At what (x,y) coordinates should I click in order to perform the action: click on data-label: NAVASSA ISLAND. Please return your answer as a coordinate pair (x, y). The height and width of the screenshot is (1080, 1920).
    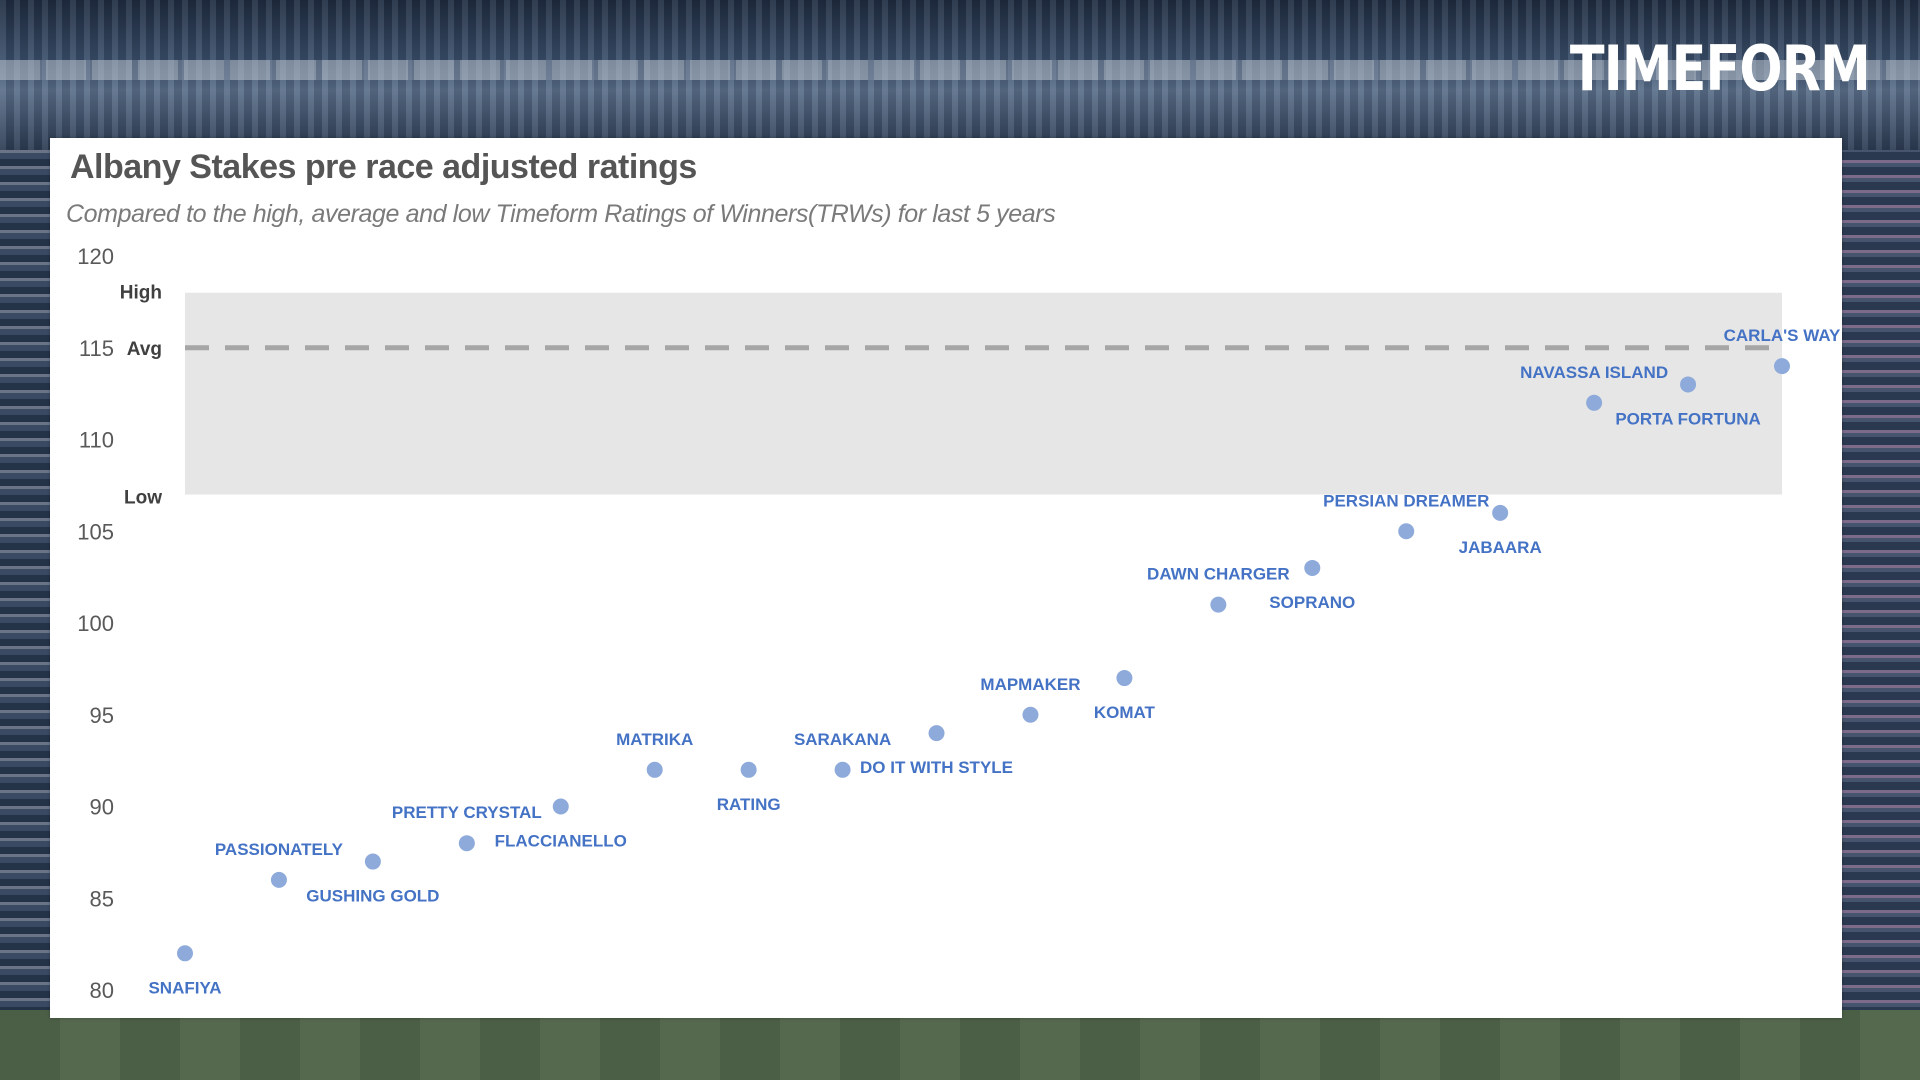
    Looking at the image, I should click on (1594, 372).